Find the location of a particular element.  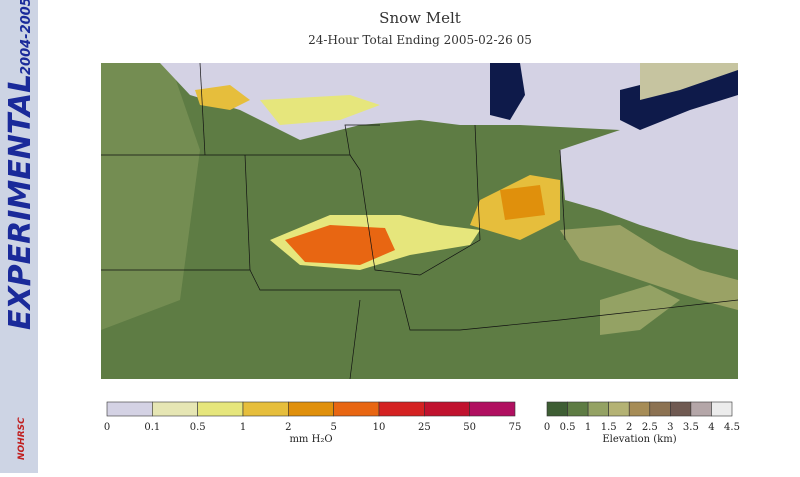

legend-label: 3.5 is located at coordinates (691, 427).